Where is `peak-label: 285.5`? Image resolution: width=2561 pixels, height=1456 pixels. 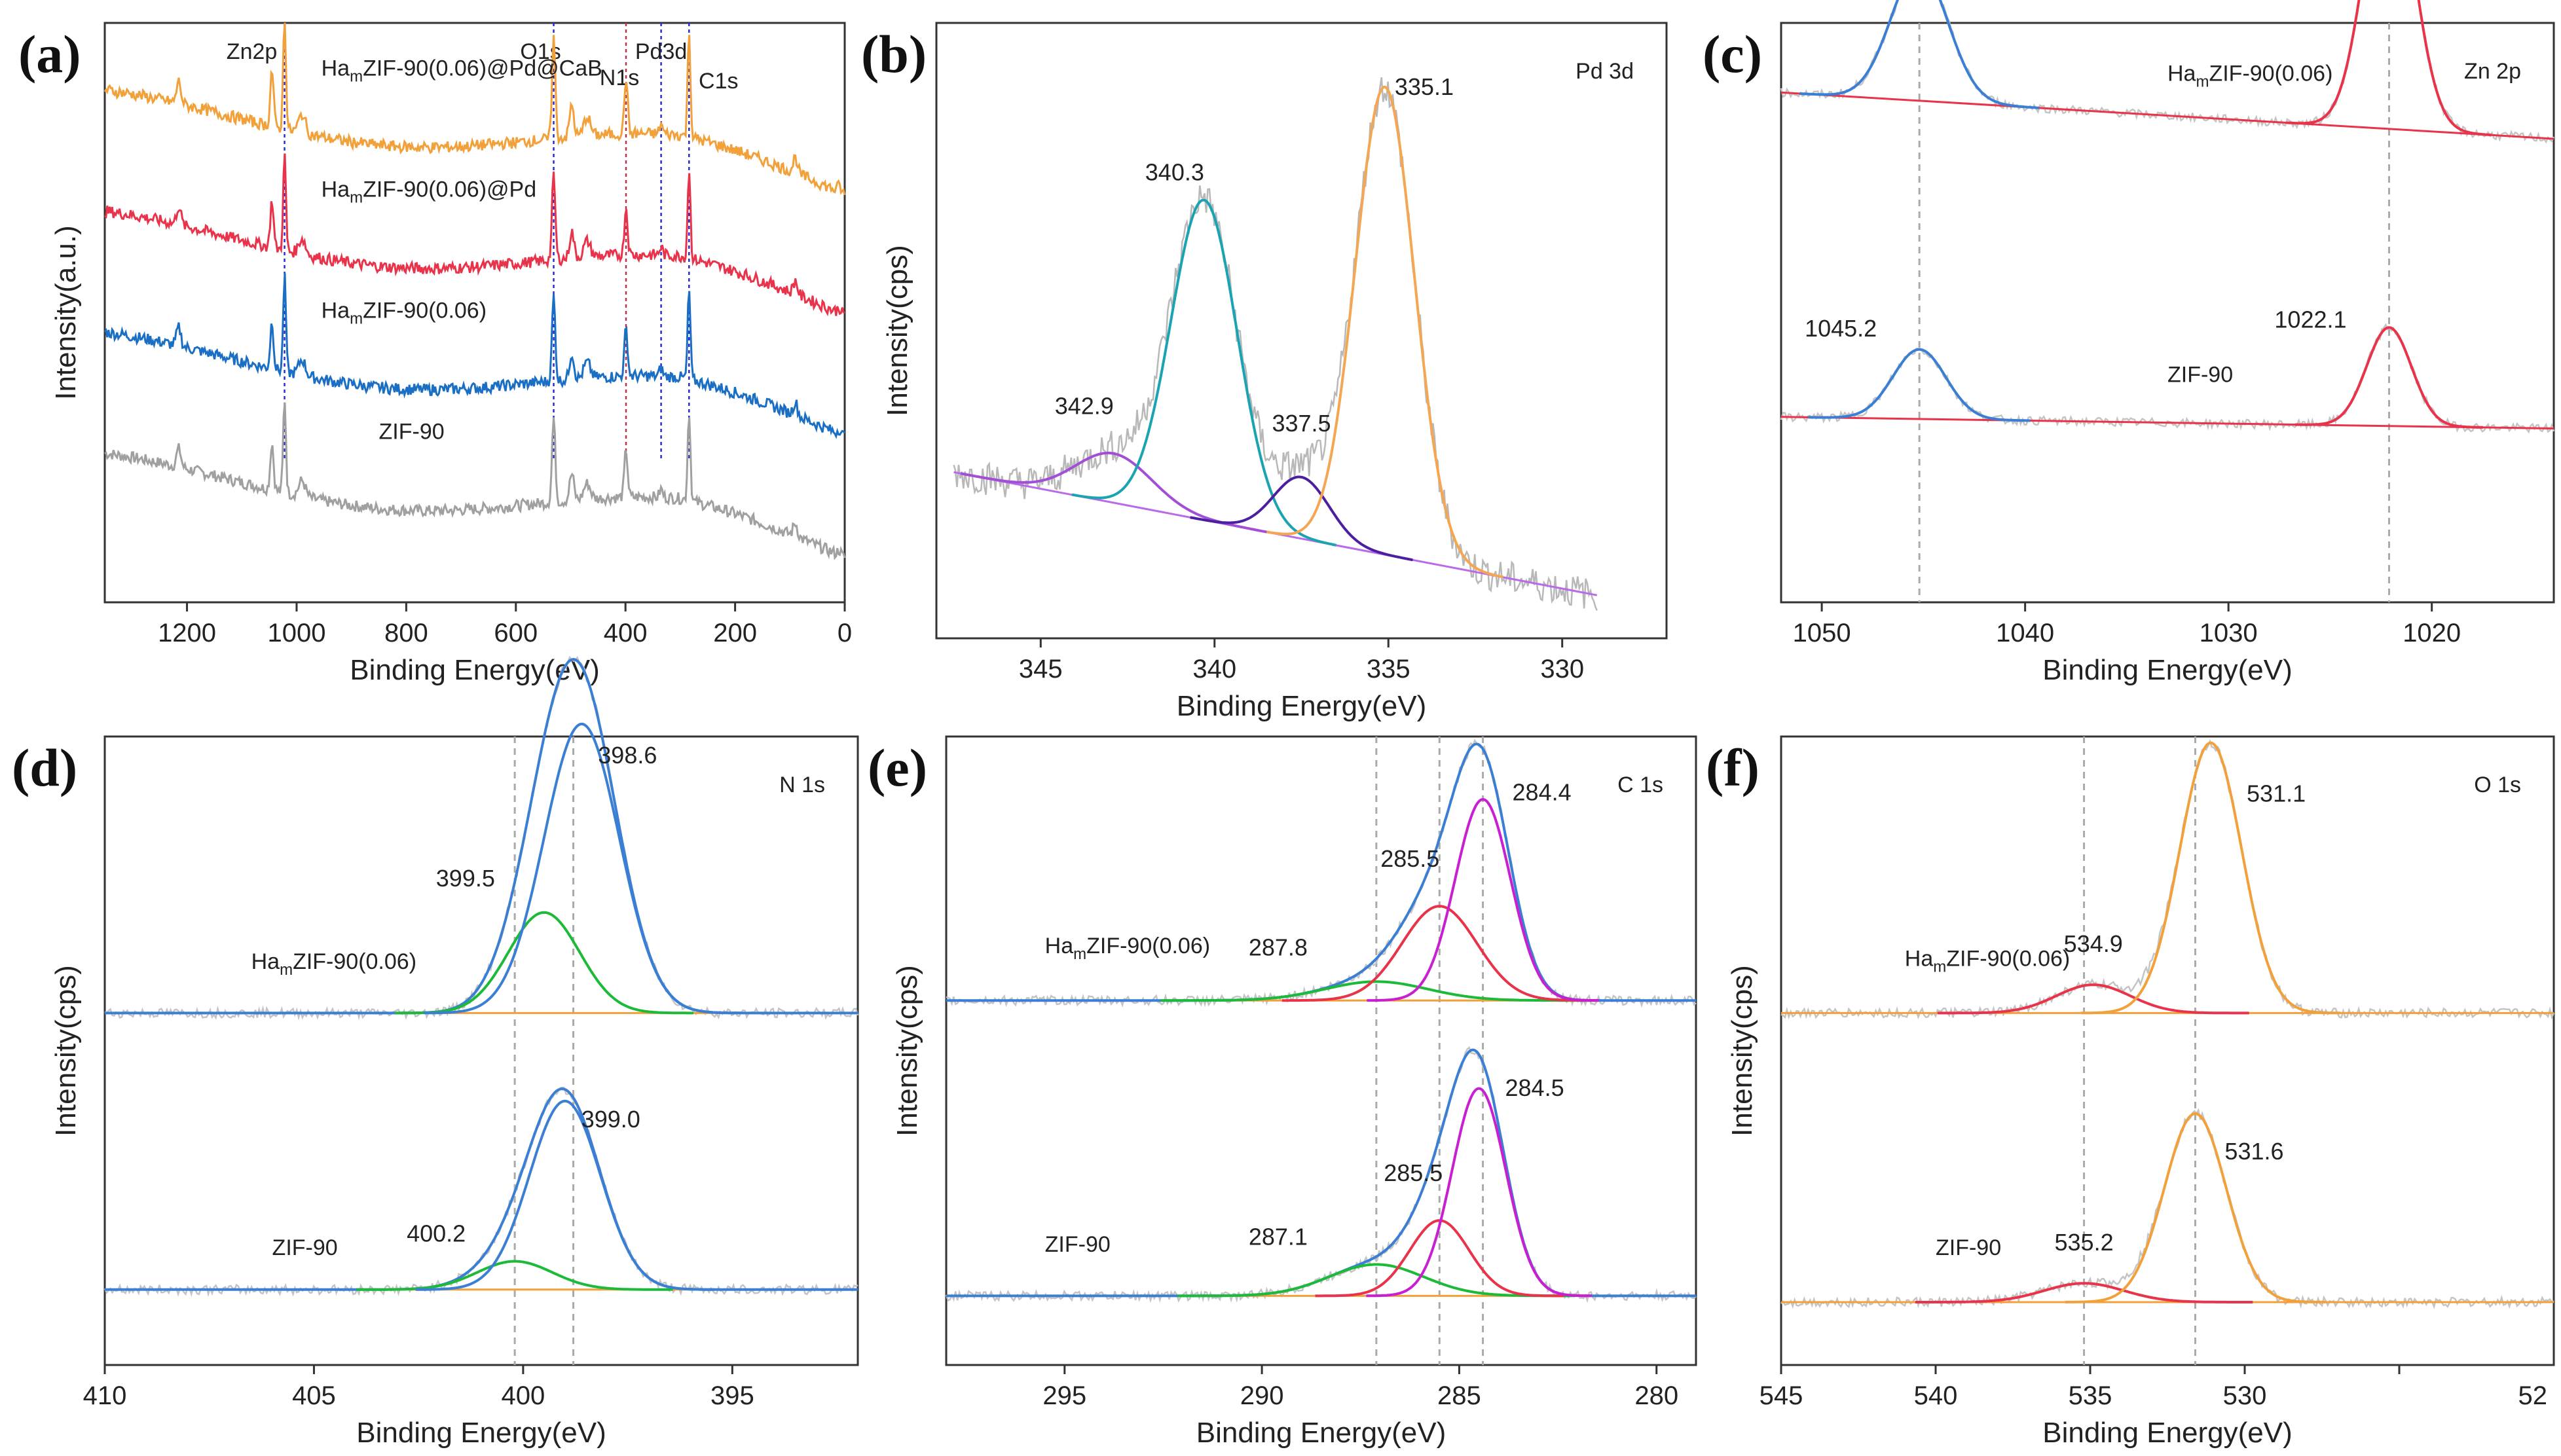 peak-label: 285.5 is located at coordinates (1413, 1172).